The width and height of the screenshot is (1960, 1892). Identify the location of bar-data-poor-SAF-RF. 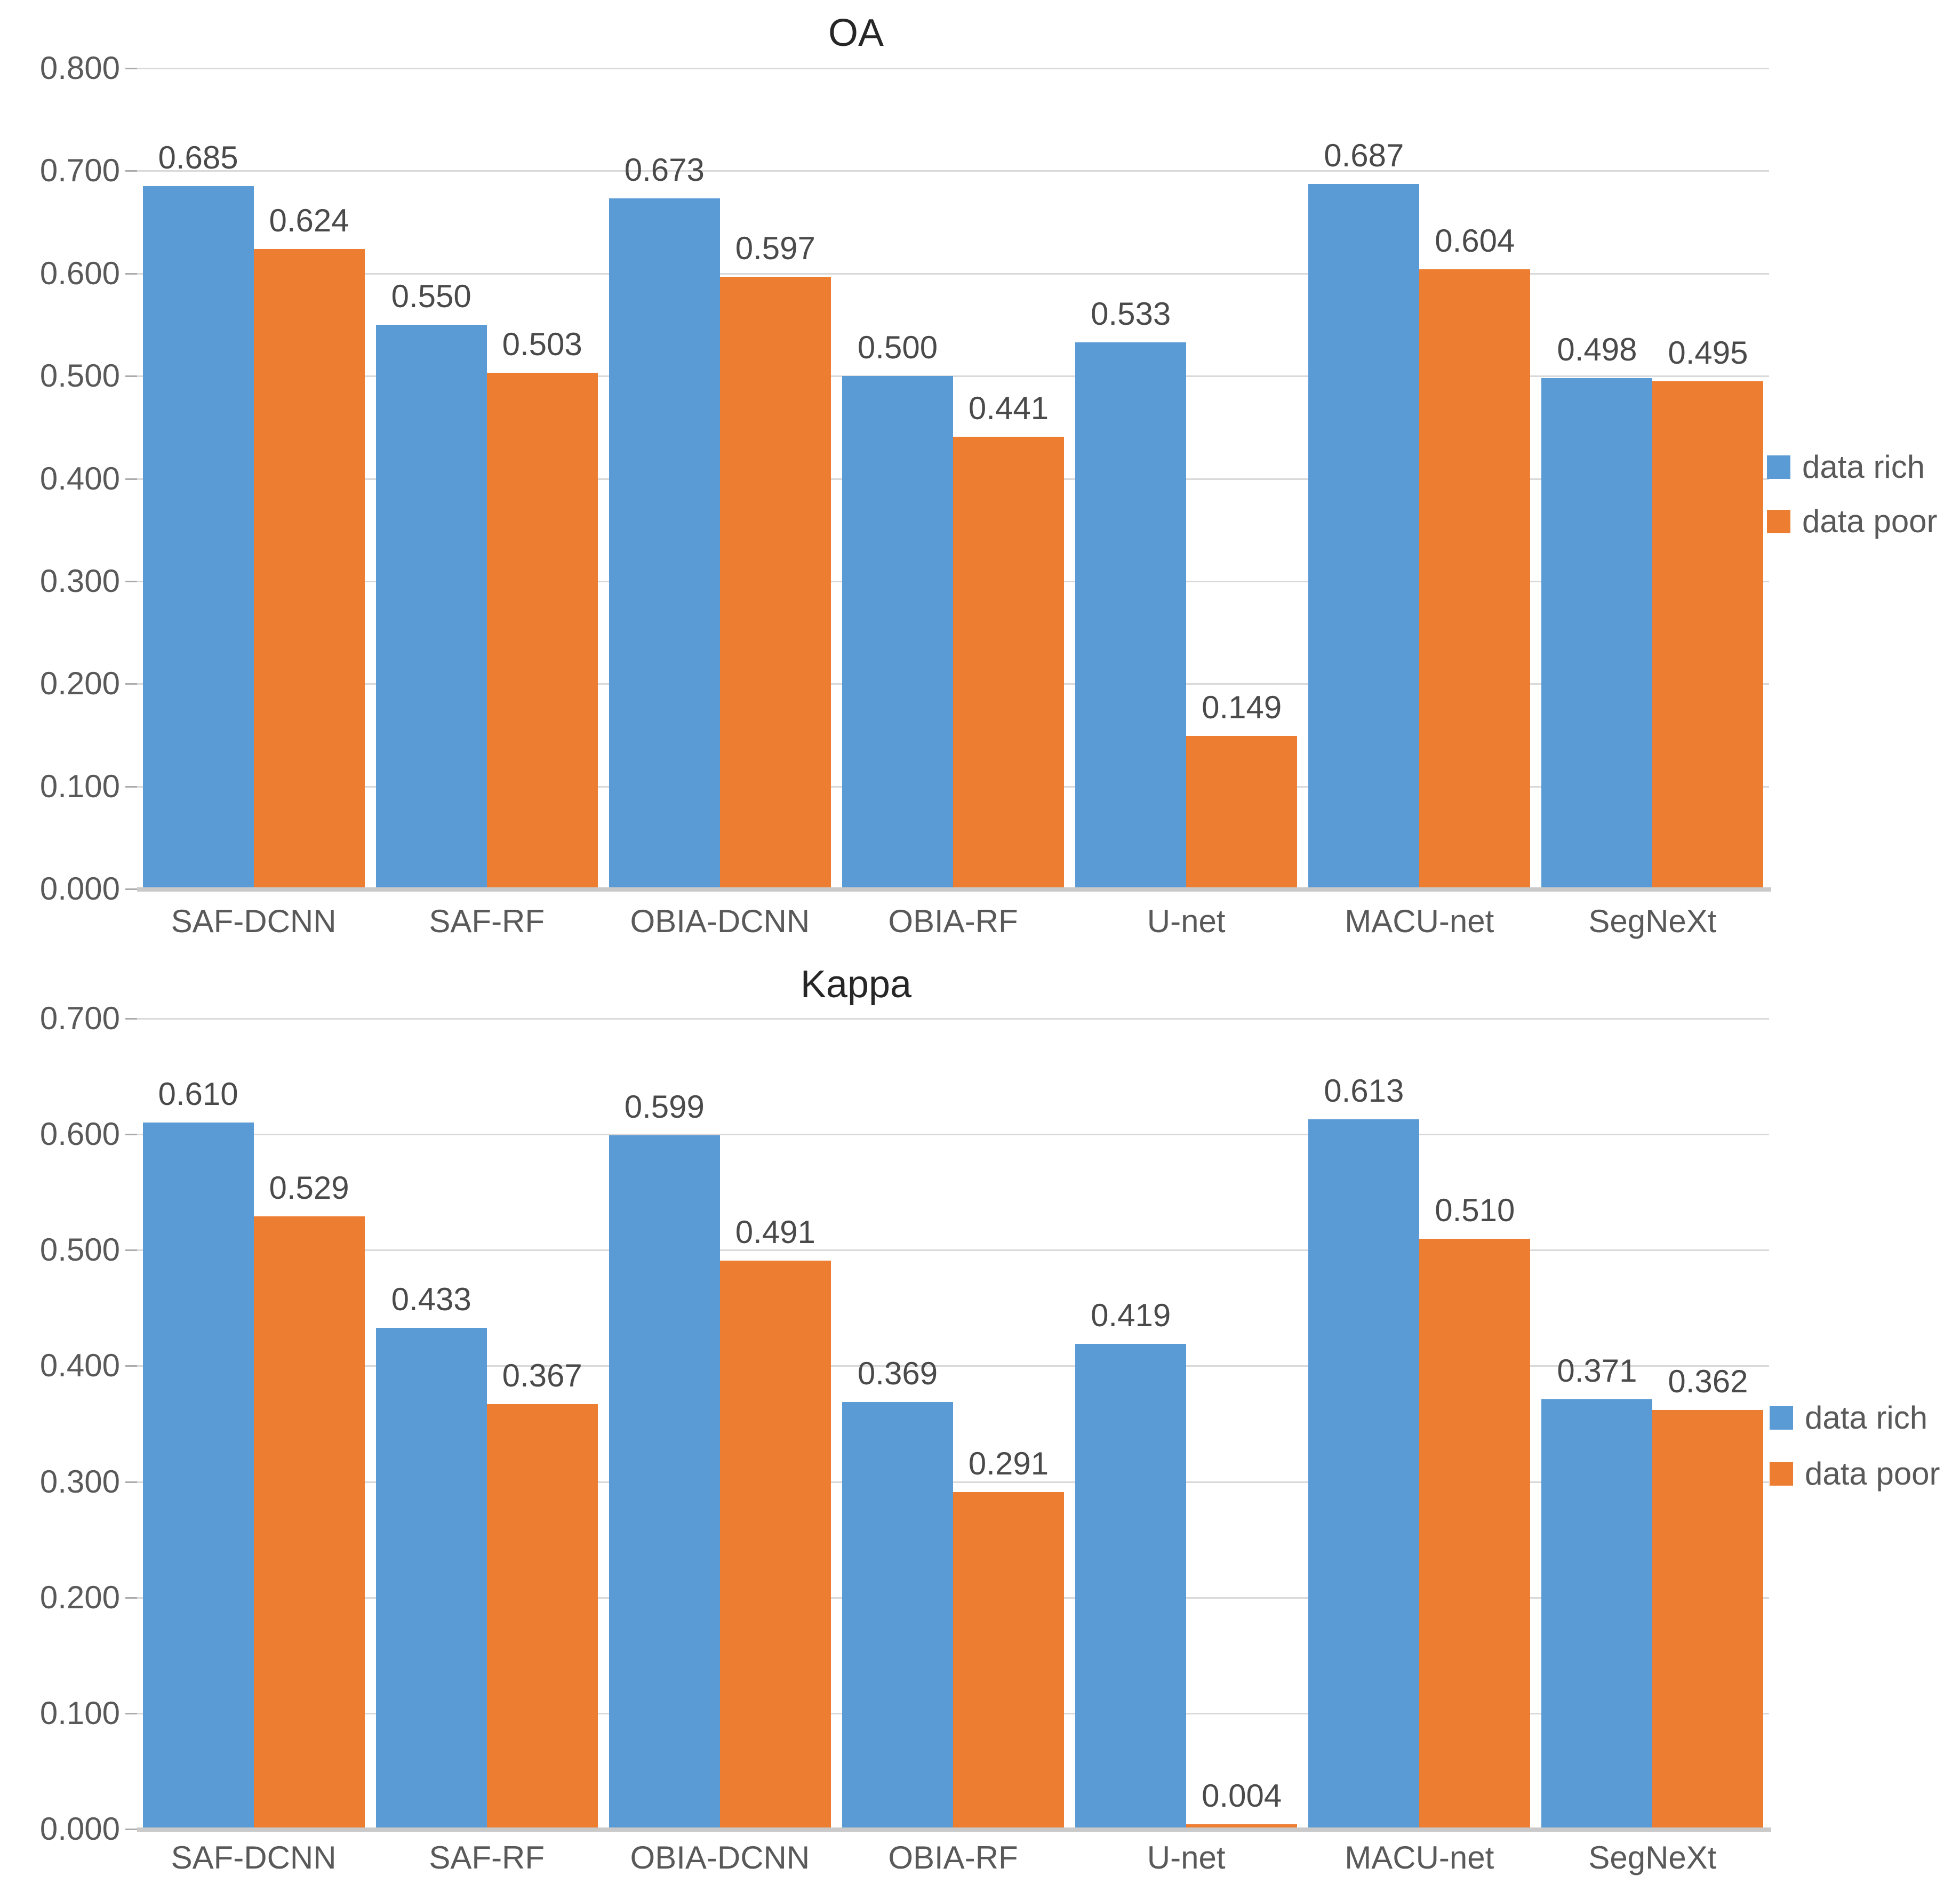
(542, 1616).